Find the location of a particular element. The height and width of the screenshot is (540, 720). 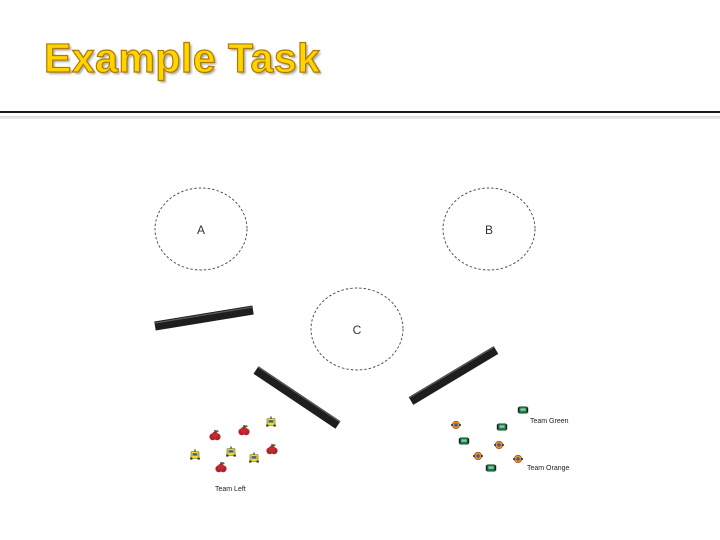

zone-c: C is located at coordinates (357, 329).